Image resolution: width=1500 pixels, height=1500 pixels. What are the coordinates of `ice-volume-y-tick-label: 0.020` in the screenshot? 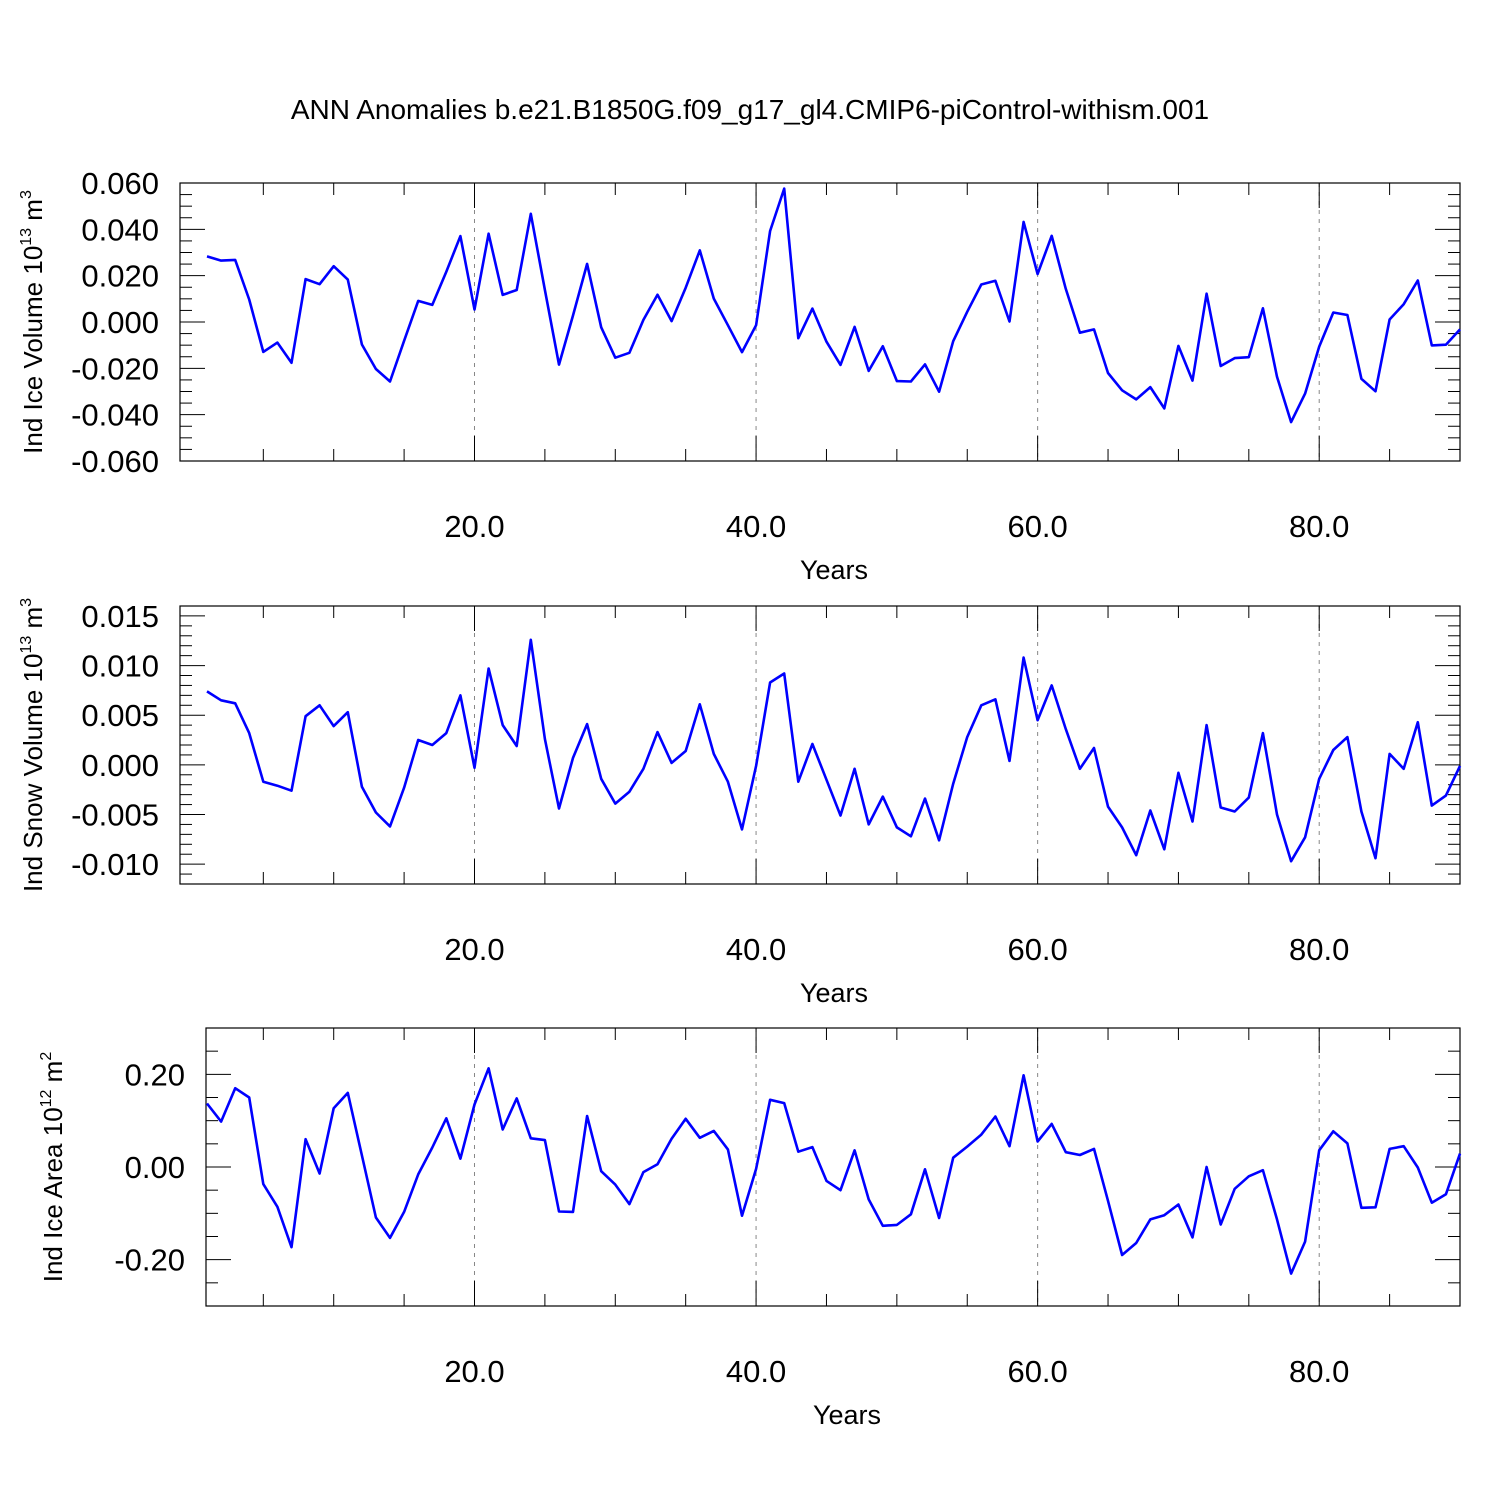 It's located at (120, 276).